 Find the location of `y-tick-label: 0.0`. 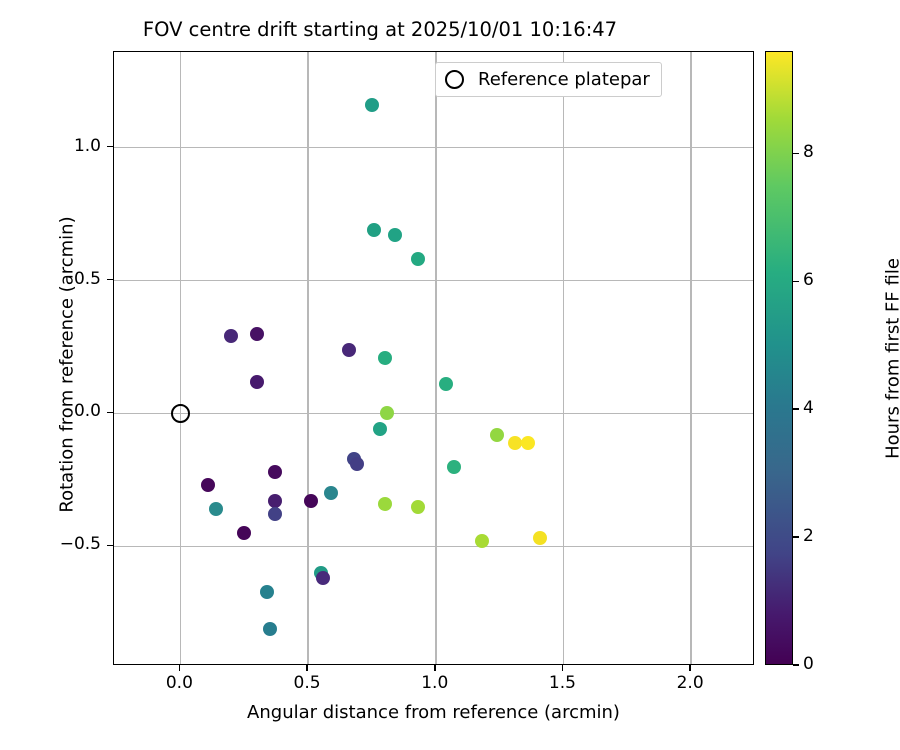

y-tick-label: 0.0 is located at coordinates (87, 411).